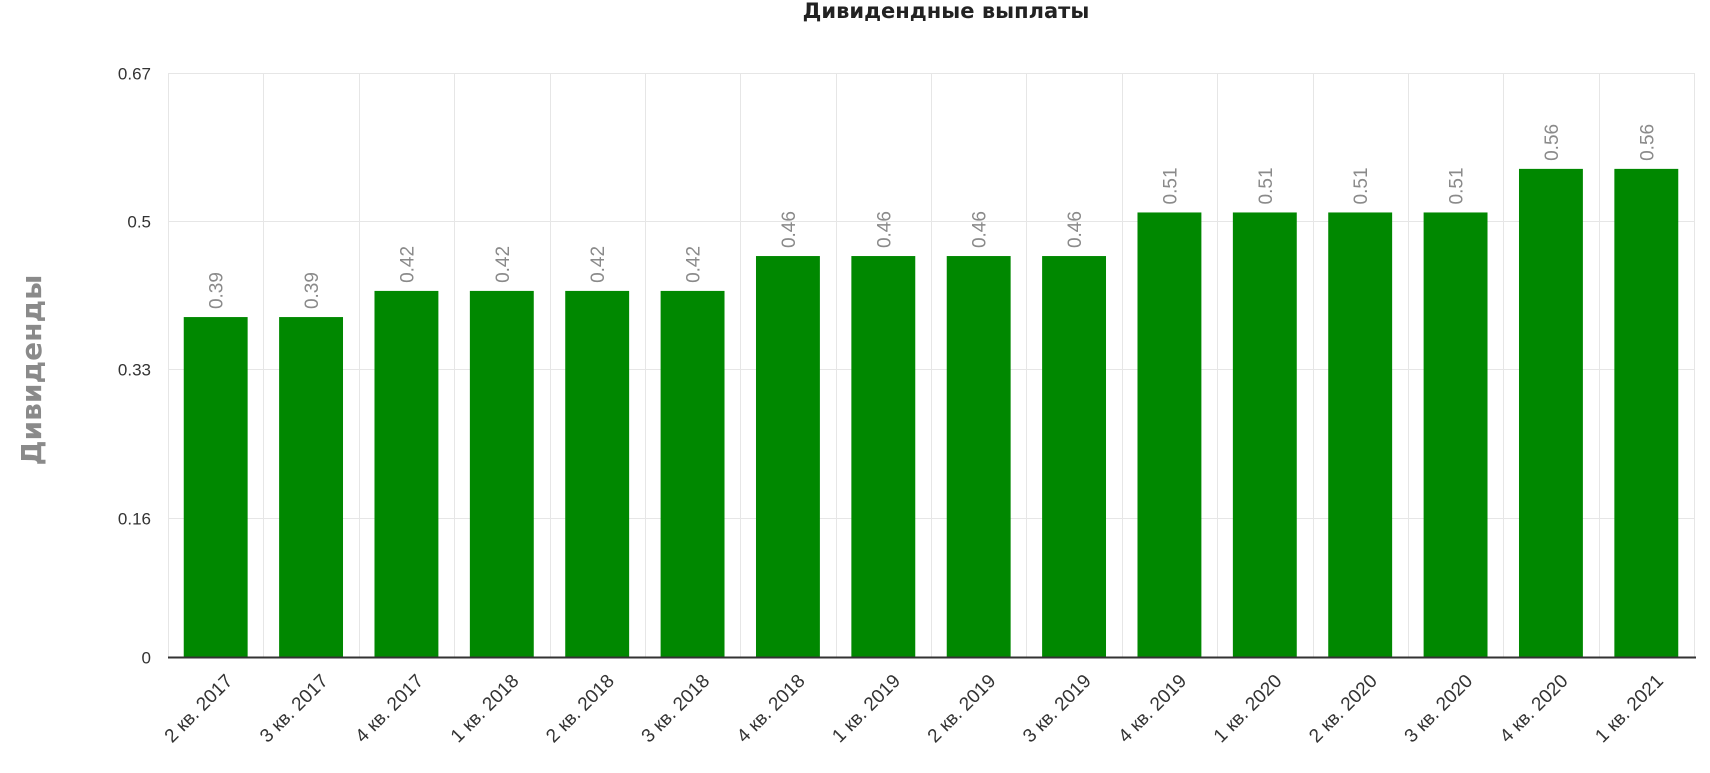 The image size is (1710, 773). What do you see at coordinates (134, 519) in the screenshot?
I see `y-tick-label: 0.16` at bounding box center [134, 519].